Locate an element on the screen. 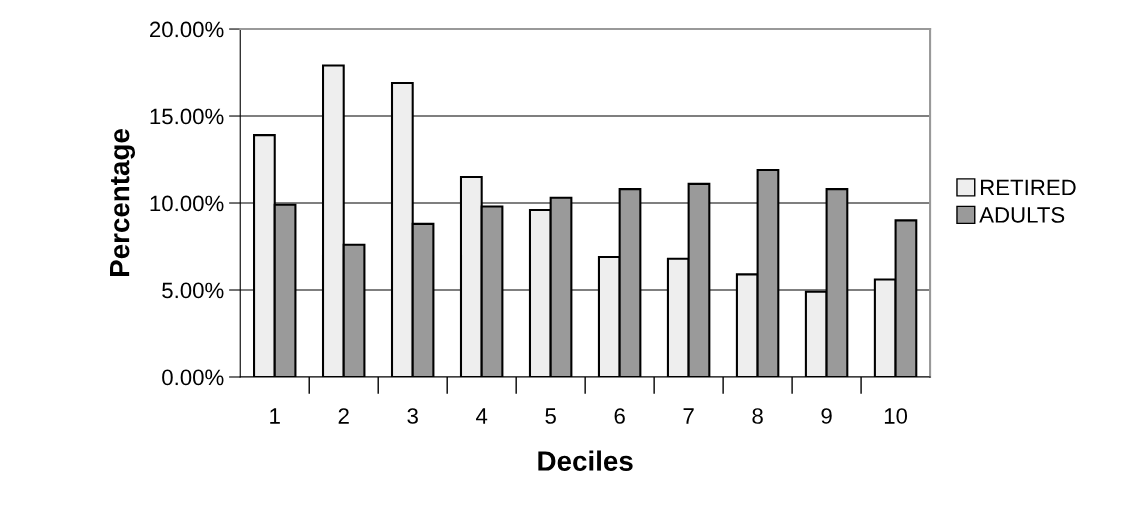 The height and width of the screenshot is (528, 1144). x-tick-label: 2 is located at coordinates (343, 416).